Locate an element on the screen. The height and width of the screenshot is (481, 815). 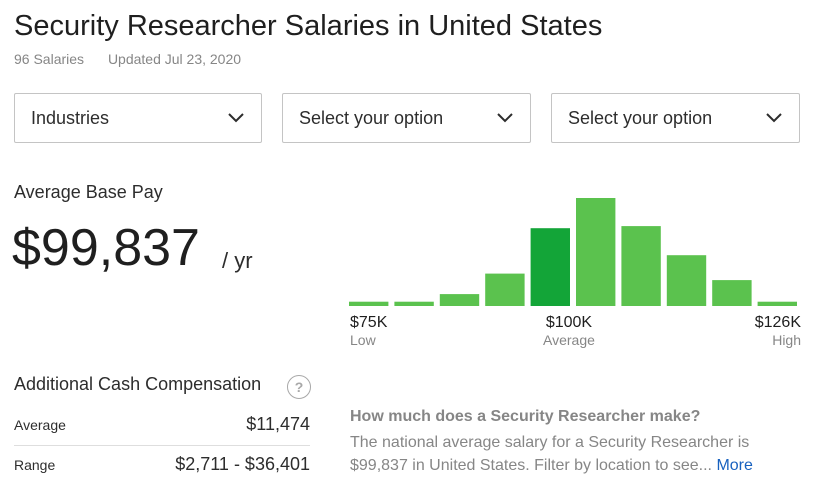
axis-high-value: $126K is located at coordinates (777, 322).